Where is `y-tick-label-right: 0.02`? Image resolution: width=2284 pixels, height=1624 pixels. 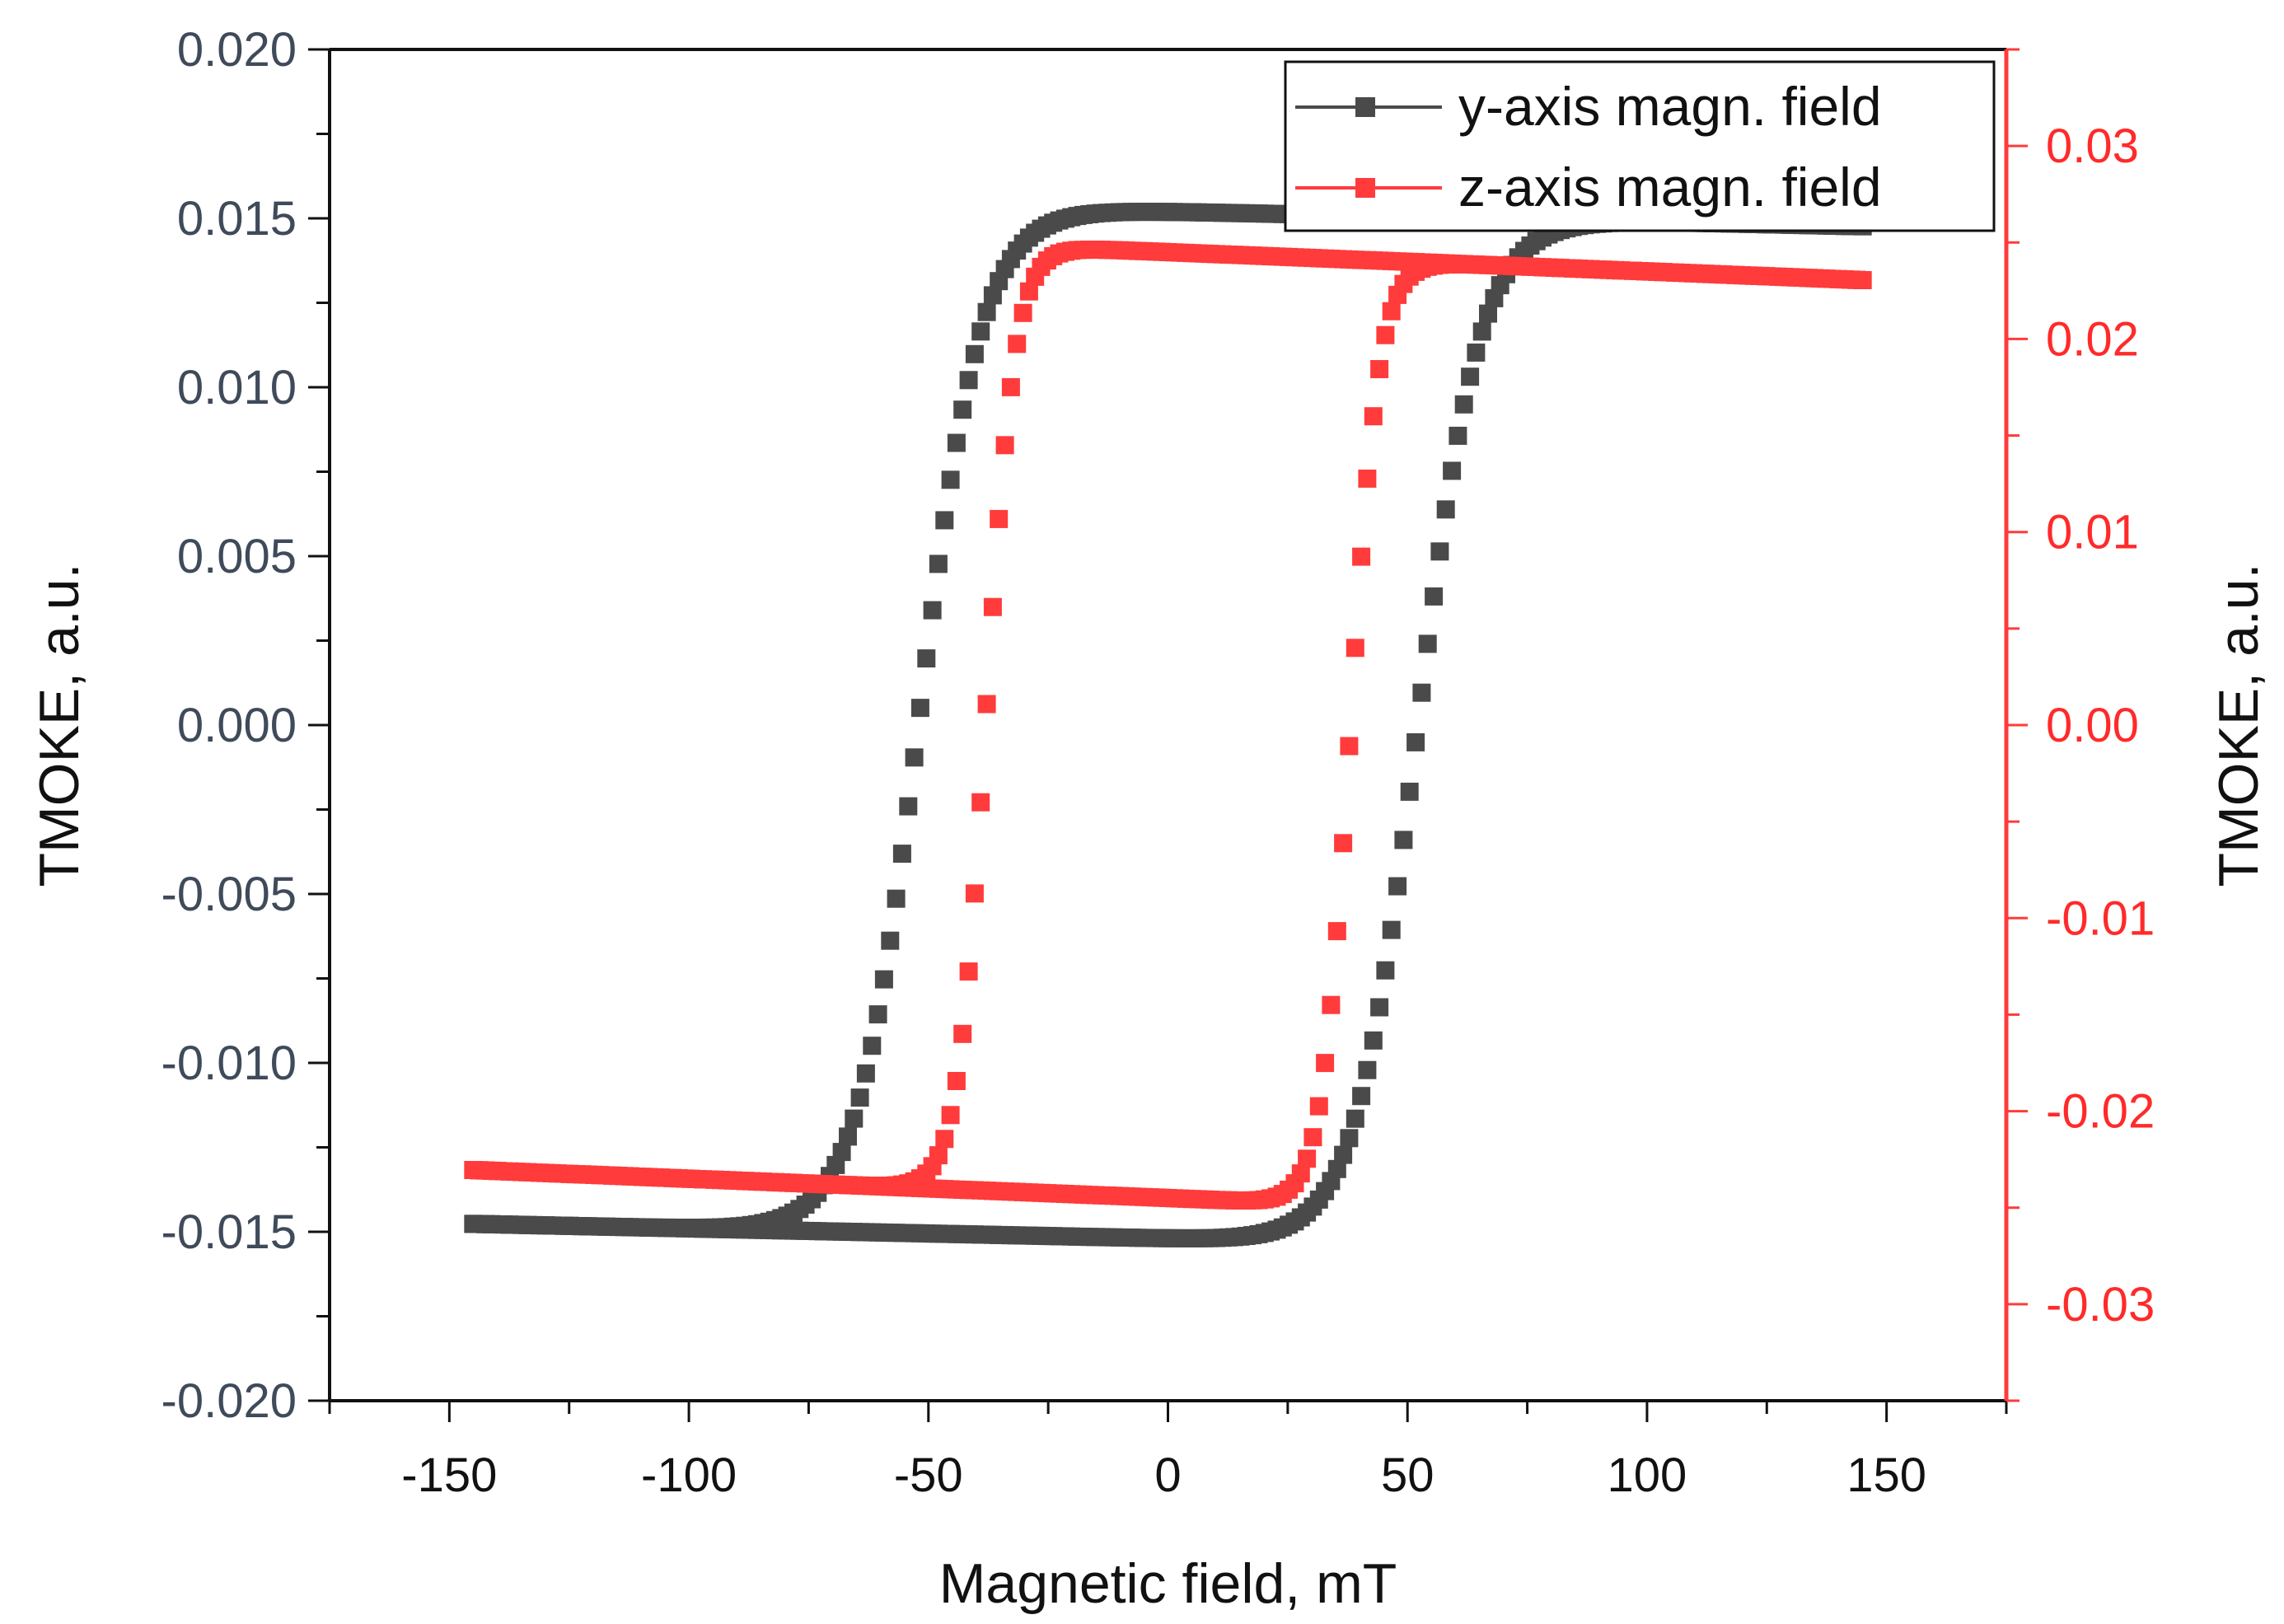
y-tick-label-right: 0.02 is located at coordinates (2092, 339).